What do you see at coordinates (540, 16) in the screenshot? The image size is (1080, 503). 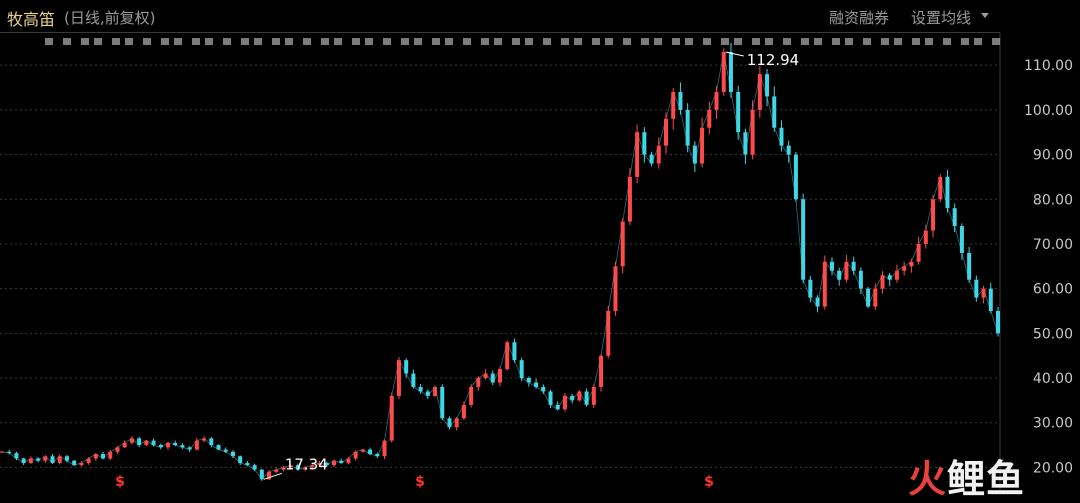 I see `chart-title-bar: 牧高笛 (日线,前复权) 融资融券 设置均线` at bounding box center [540, 16].